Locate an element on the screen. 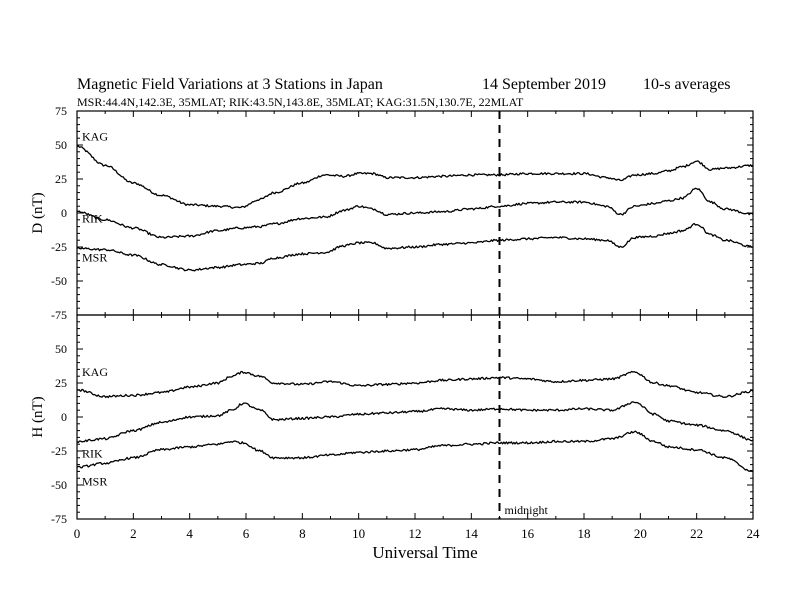 The image size is (792, 612). chart-year: 2019 is located at coordinates (590, 84).